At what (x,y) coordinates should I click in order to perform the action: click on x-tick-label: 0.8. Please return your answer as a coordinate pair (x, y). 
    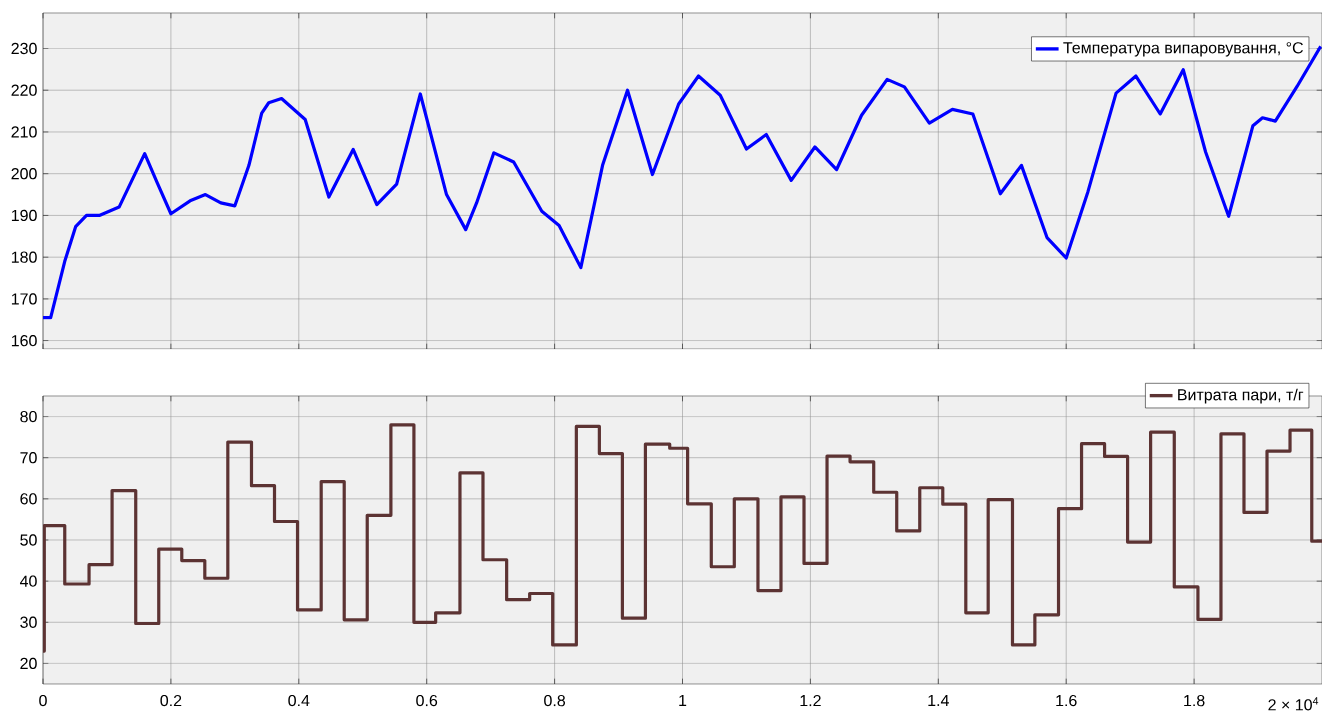
    Looking at the image, I should click on (555, 700).